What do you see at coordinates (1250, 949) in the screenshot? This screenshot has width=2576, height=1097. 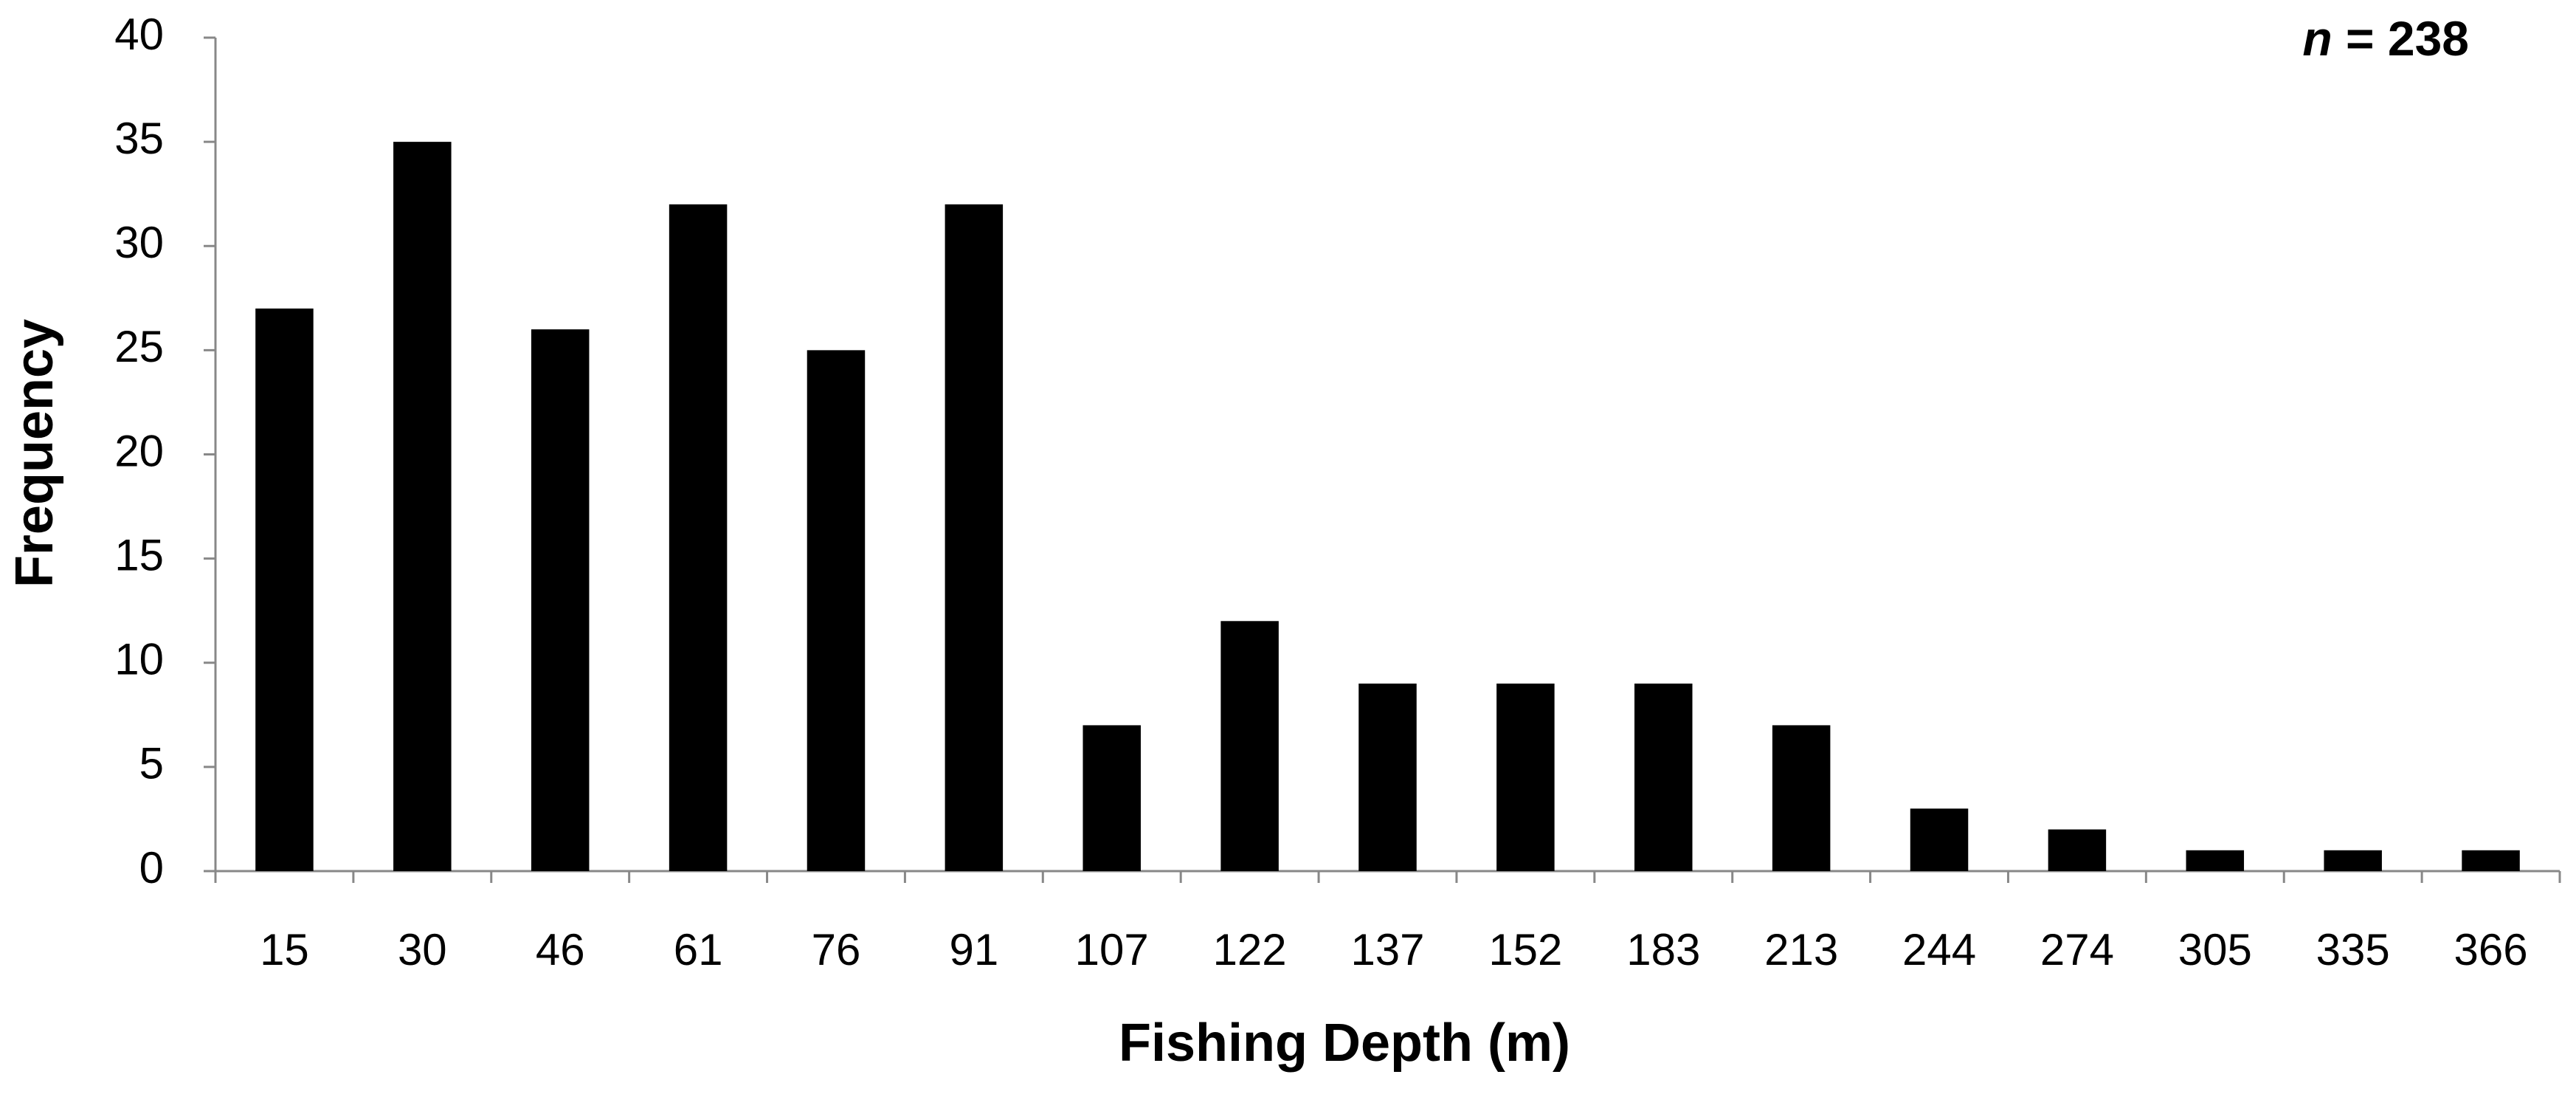 I see `x-tick-label: 122` at bounding box center [1250, 949].